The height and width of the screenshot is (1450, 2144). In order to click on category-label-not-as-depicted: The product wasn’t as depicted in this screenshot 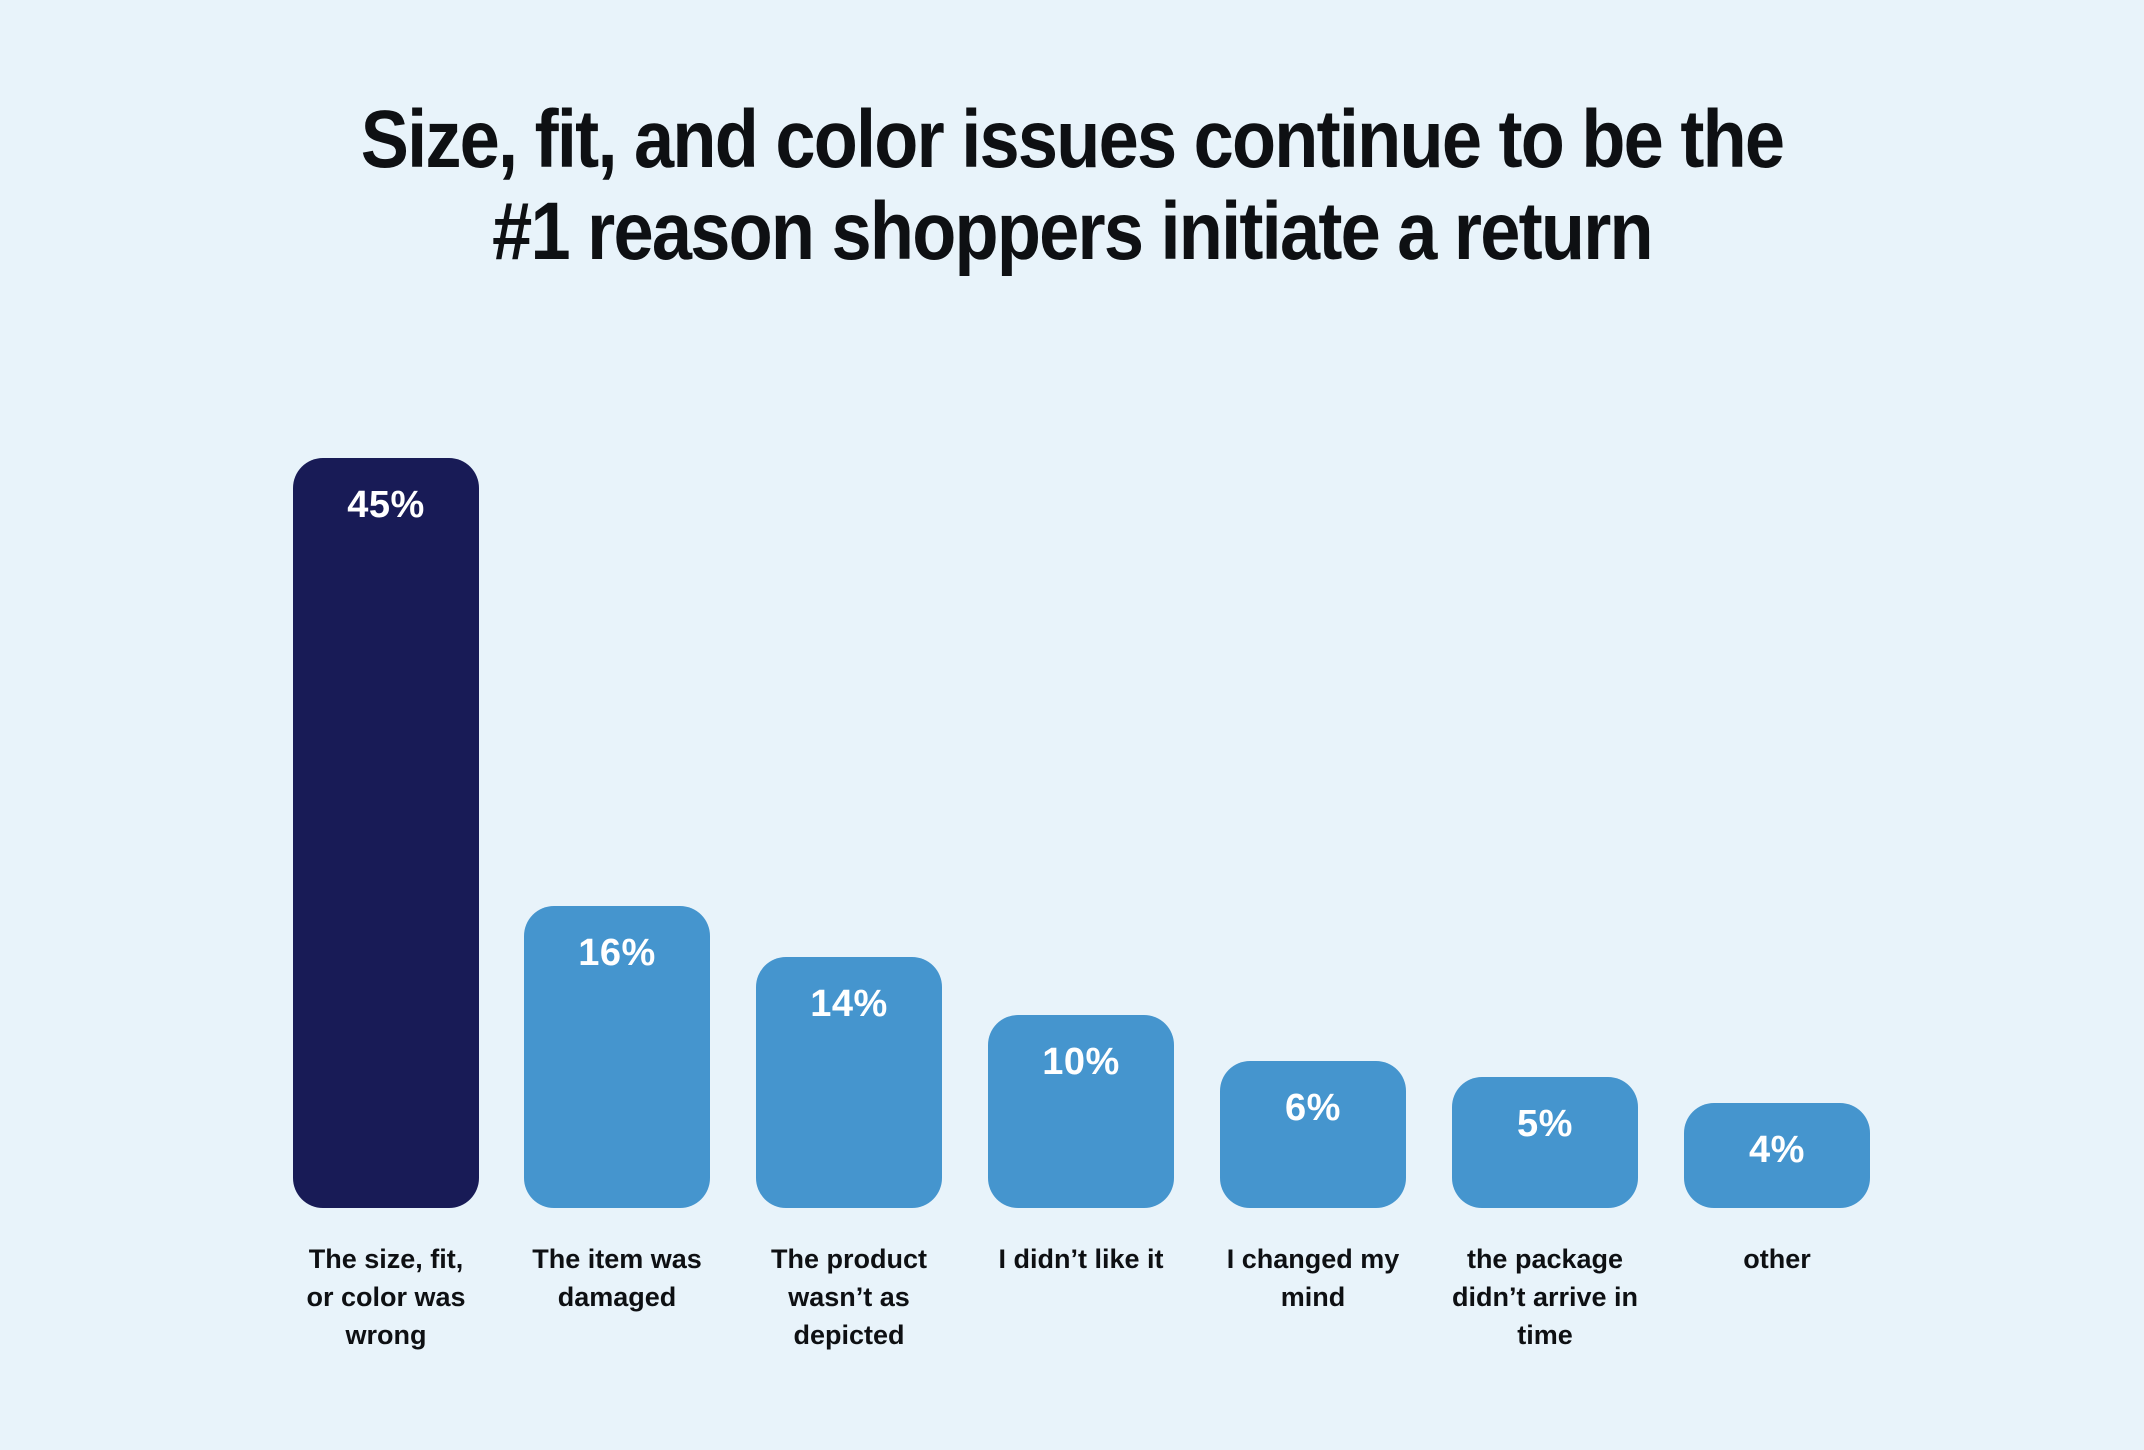, I will do `click(849, 1297)`.